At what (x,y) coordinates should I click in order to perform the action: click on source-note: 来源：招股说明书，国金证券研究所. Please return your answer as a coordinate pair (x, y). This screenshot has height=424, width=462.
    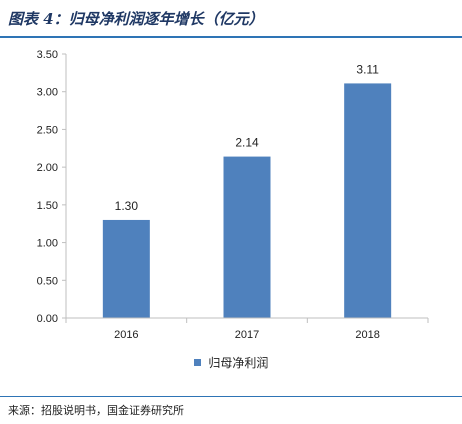
    Looking at the image, I should click on (96, 410).